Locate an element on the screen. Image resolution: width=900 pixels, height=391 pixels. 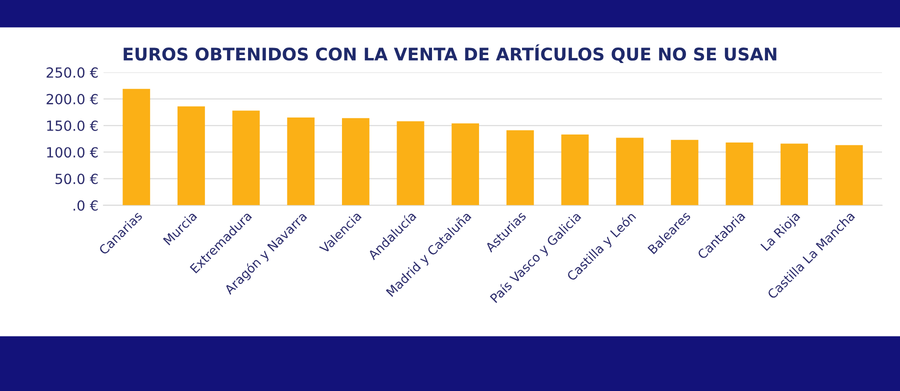
y-tick-label: 100.0 € is located at coordinates (72, 152).